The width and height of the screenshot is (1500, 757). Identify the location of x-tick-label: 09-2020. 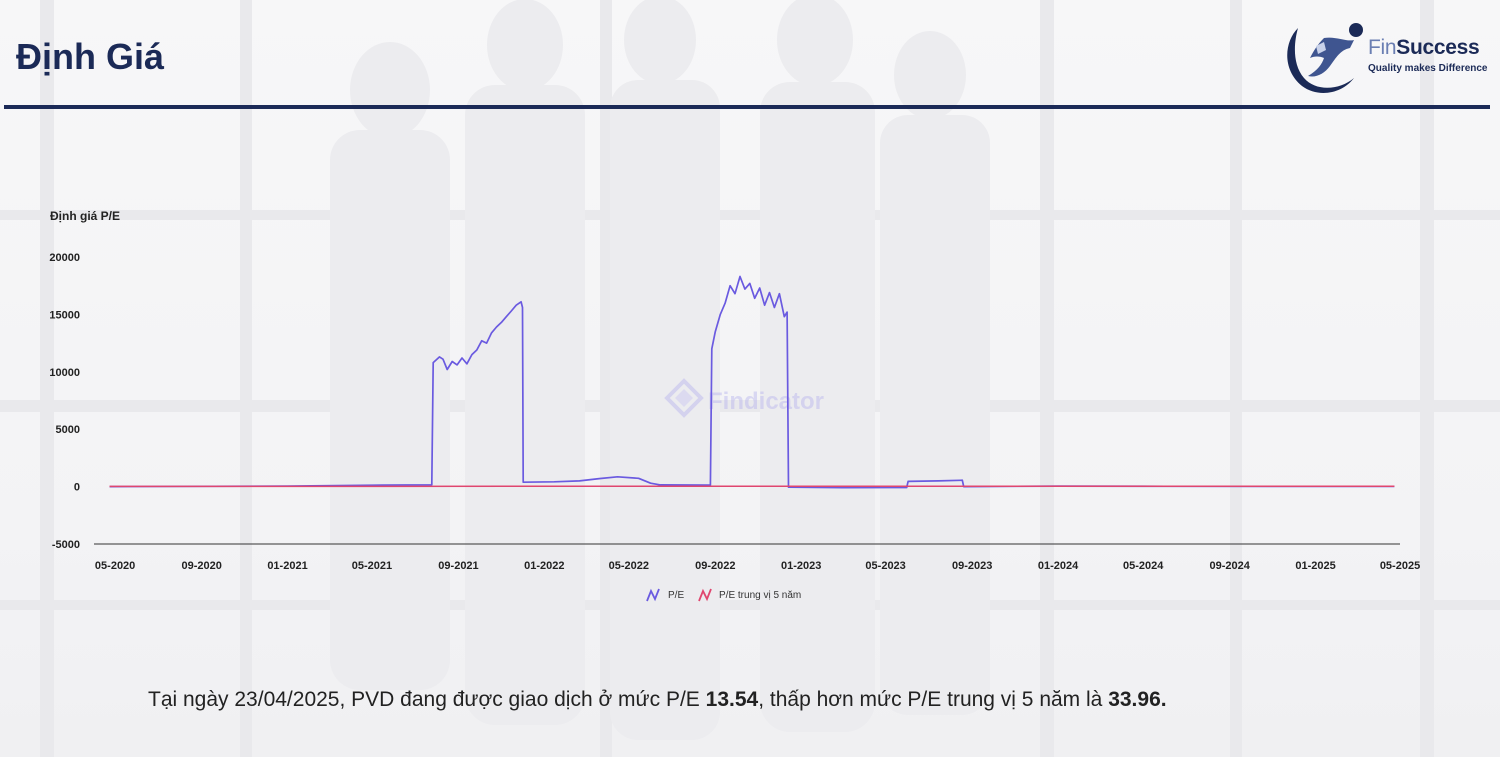
(201, 566).